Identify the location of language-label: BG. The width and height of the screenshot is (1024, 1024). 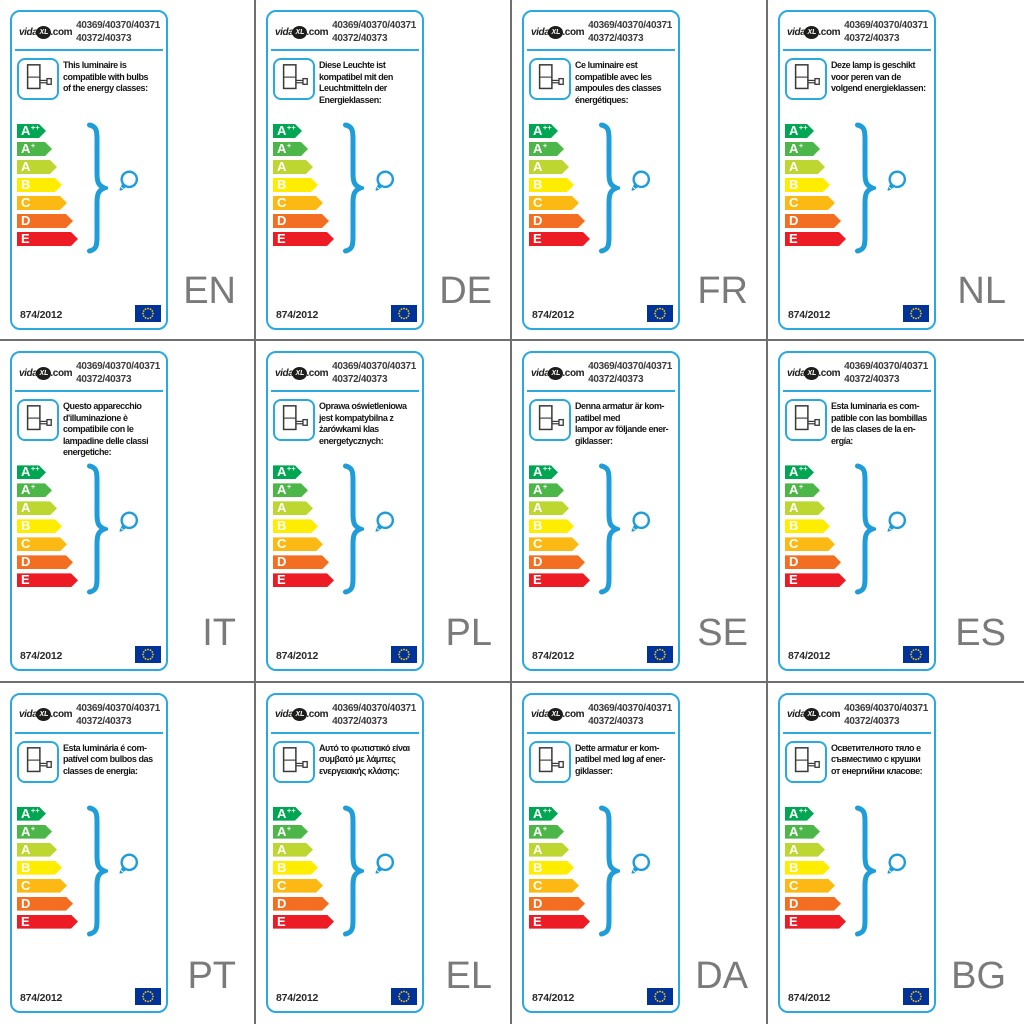
(978, 976).